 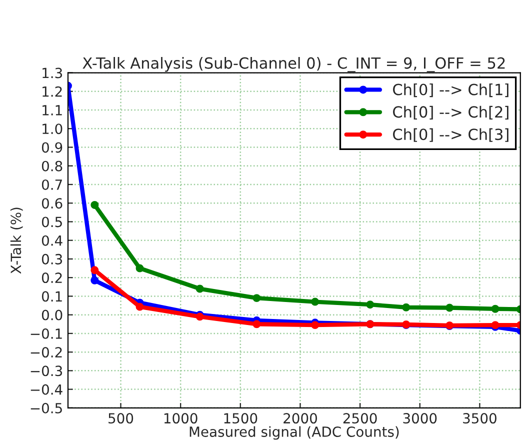 I want to click on x-tick-label: 500, so click(x=121, y=418).